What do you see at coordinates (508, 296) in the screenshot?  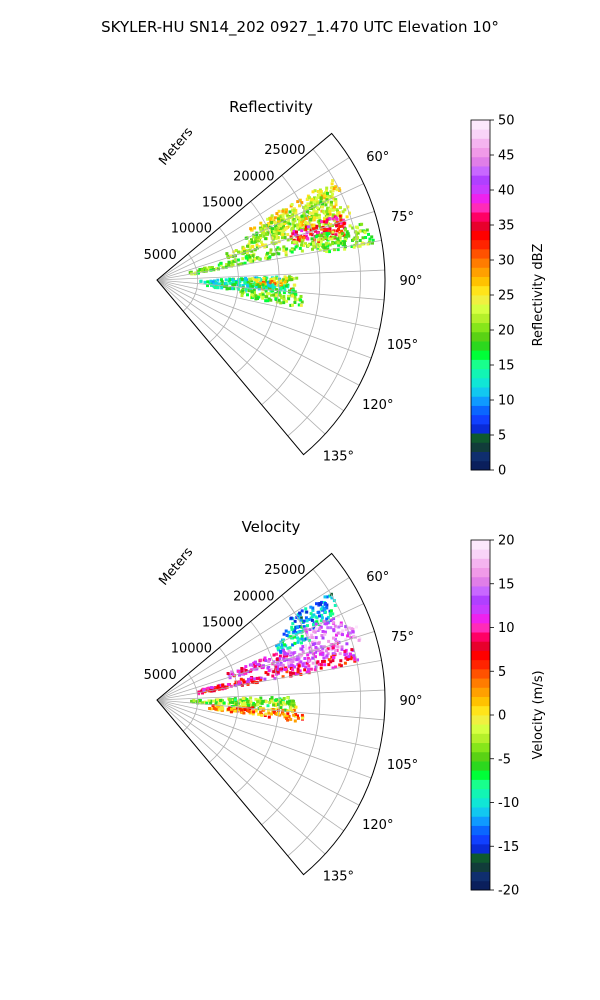 I see `colorbar: 0 5 10 15 20 25 30 35 40 45 50 Reflectivity dBZ` at bounding box center [508, 296].